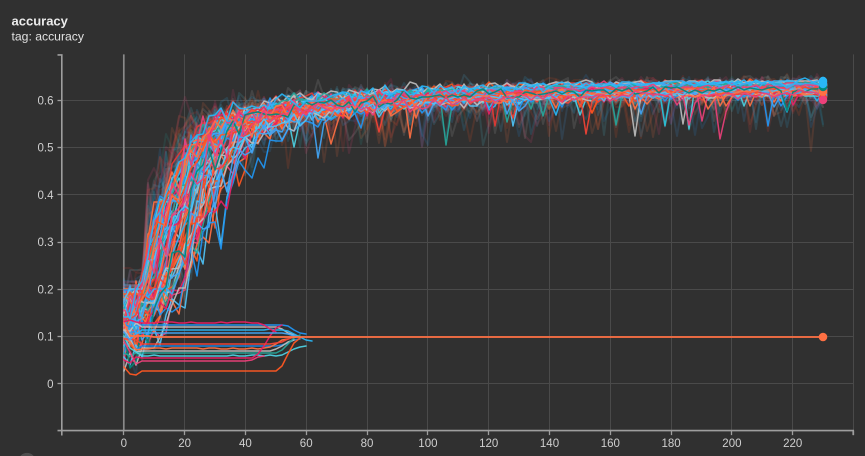 This screenshot has height=456, width=865. What do you see at coordinates (731, 444) in the screenshot?
I see `svg-text: 200` at bounding box center [731, 444].